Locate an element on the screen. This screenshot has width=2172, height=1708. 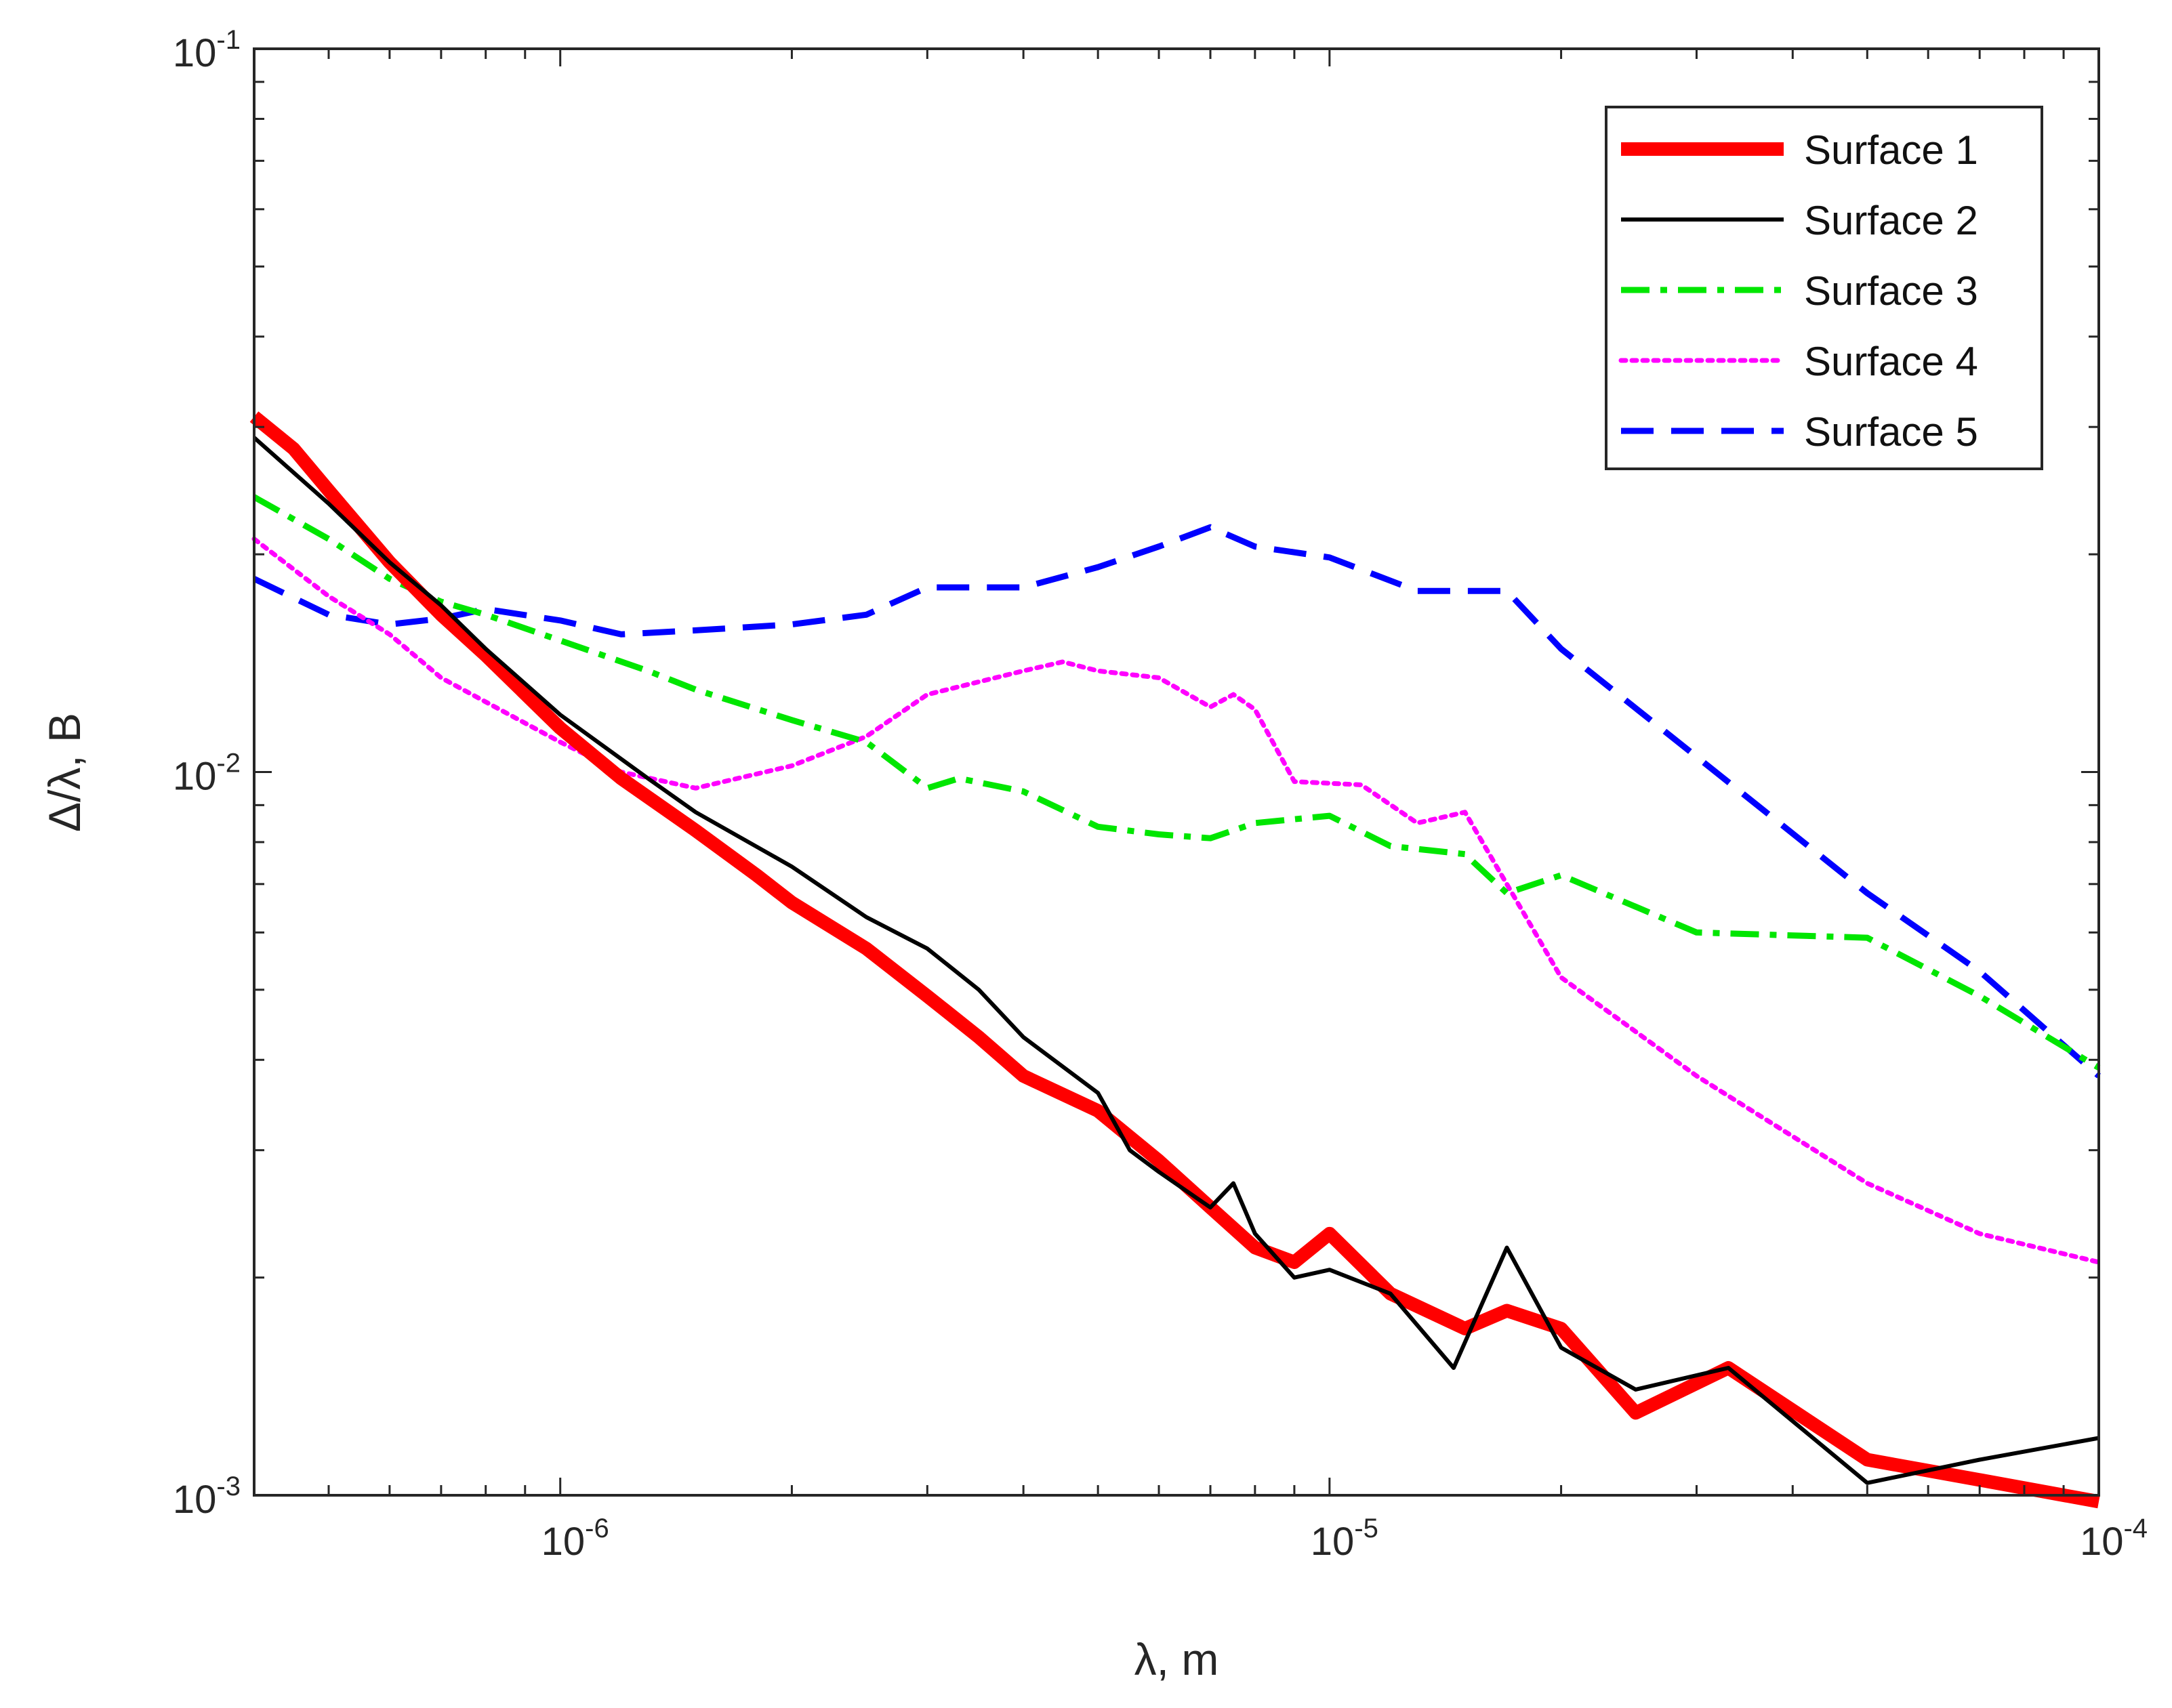
x-tick-label: 10⁻⁶ is located at coordinates (575, 1539).